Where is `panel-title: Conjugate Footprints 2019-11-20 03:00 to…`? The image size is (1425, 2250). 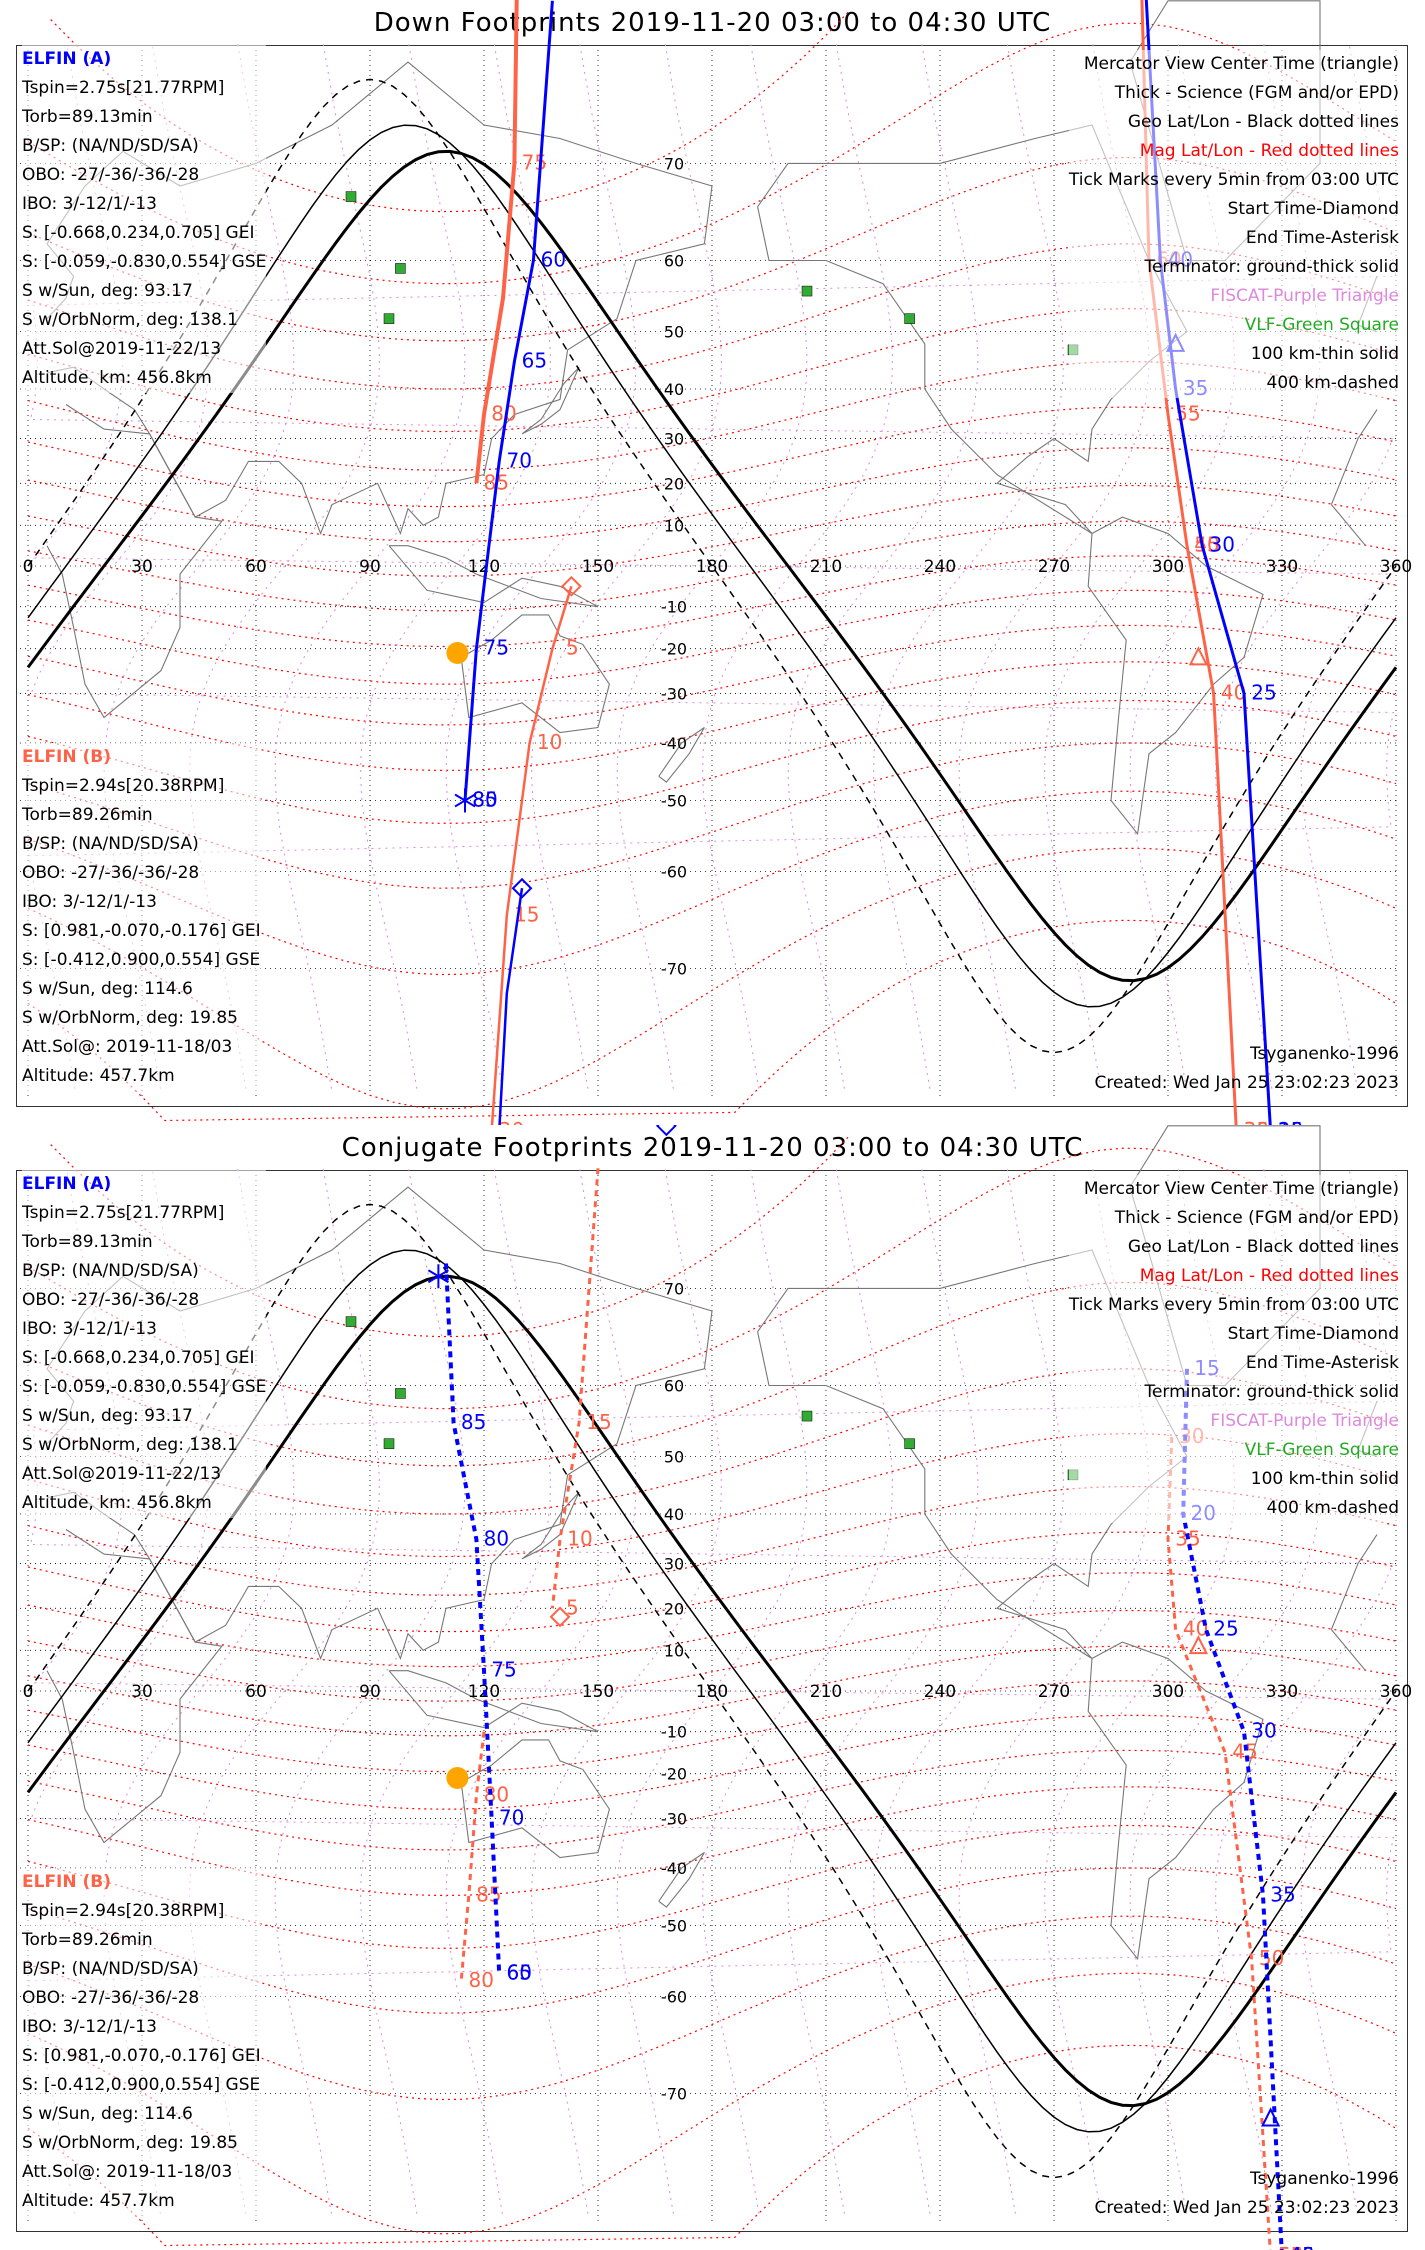
panel-title: Conjugate Footprints 2019-11-20 03:00 to… is located at coordinates (712, 1148).